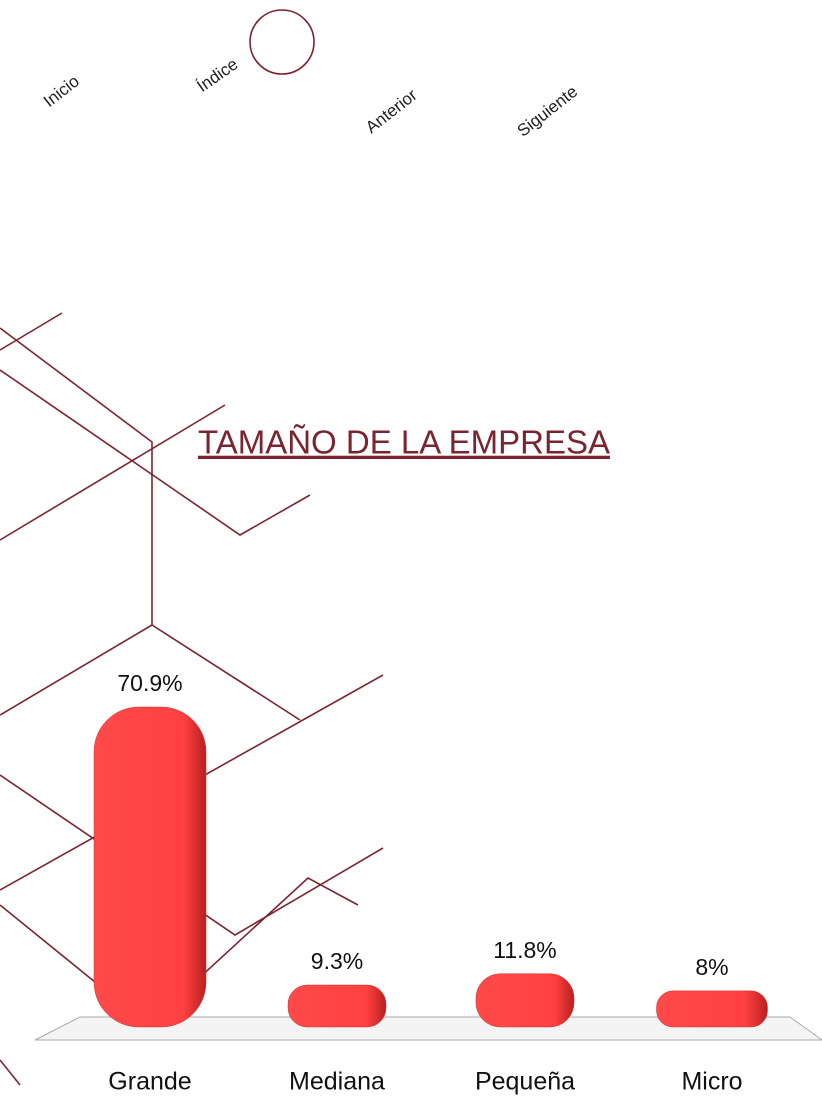 The image size is (822, 1096). I want to click on x-tick-label: Pequeña, so click(525, 1082).